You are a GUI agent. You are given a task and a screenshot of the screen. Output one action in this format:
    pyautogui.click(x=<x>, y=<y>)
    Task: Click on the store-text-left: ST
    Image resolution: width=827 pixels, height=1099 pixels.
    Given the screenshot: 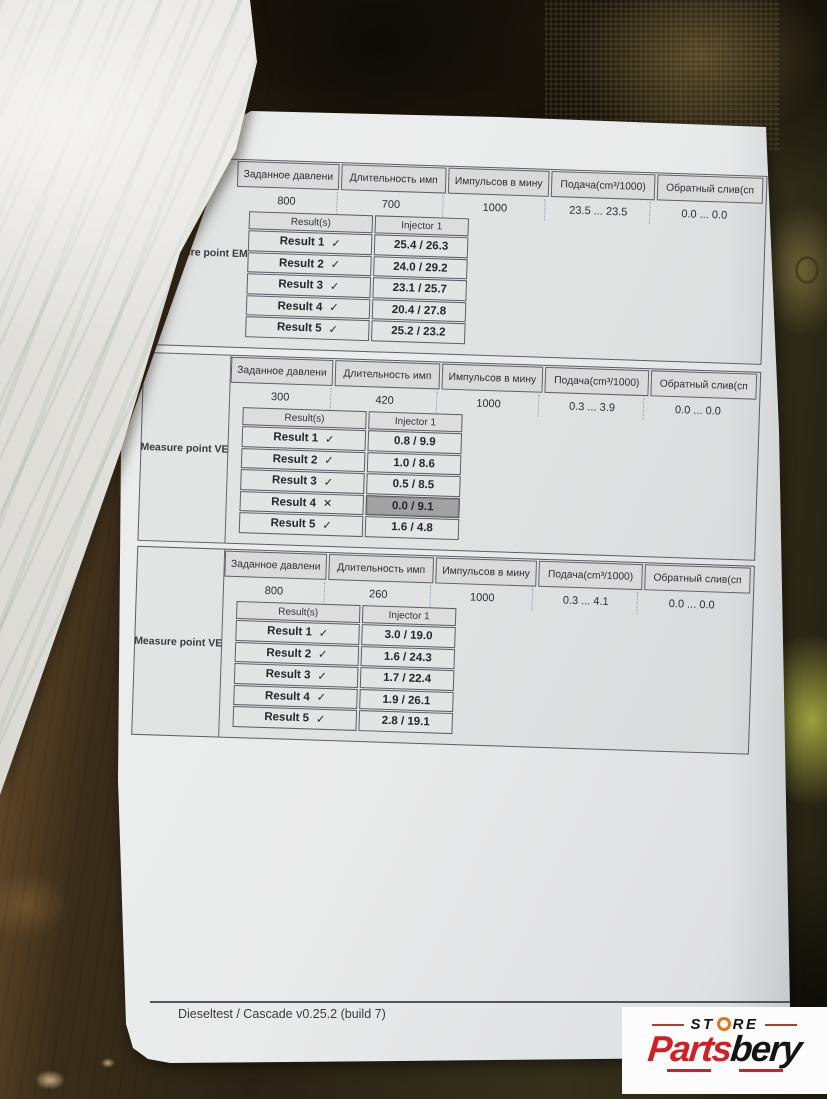 What is the action you would take?
    pyautogui.click(x=702, y=1024)
    